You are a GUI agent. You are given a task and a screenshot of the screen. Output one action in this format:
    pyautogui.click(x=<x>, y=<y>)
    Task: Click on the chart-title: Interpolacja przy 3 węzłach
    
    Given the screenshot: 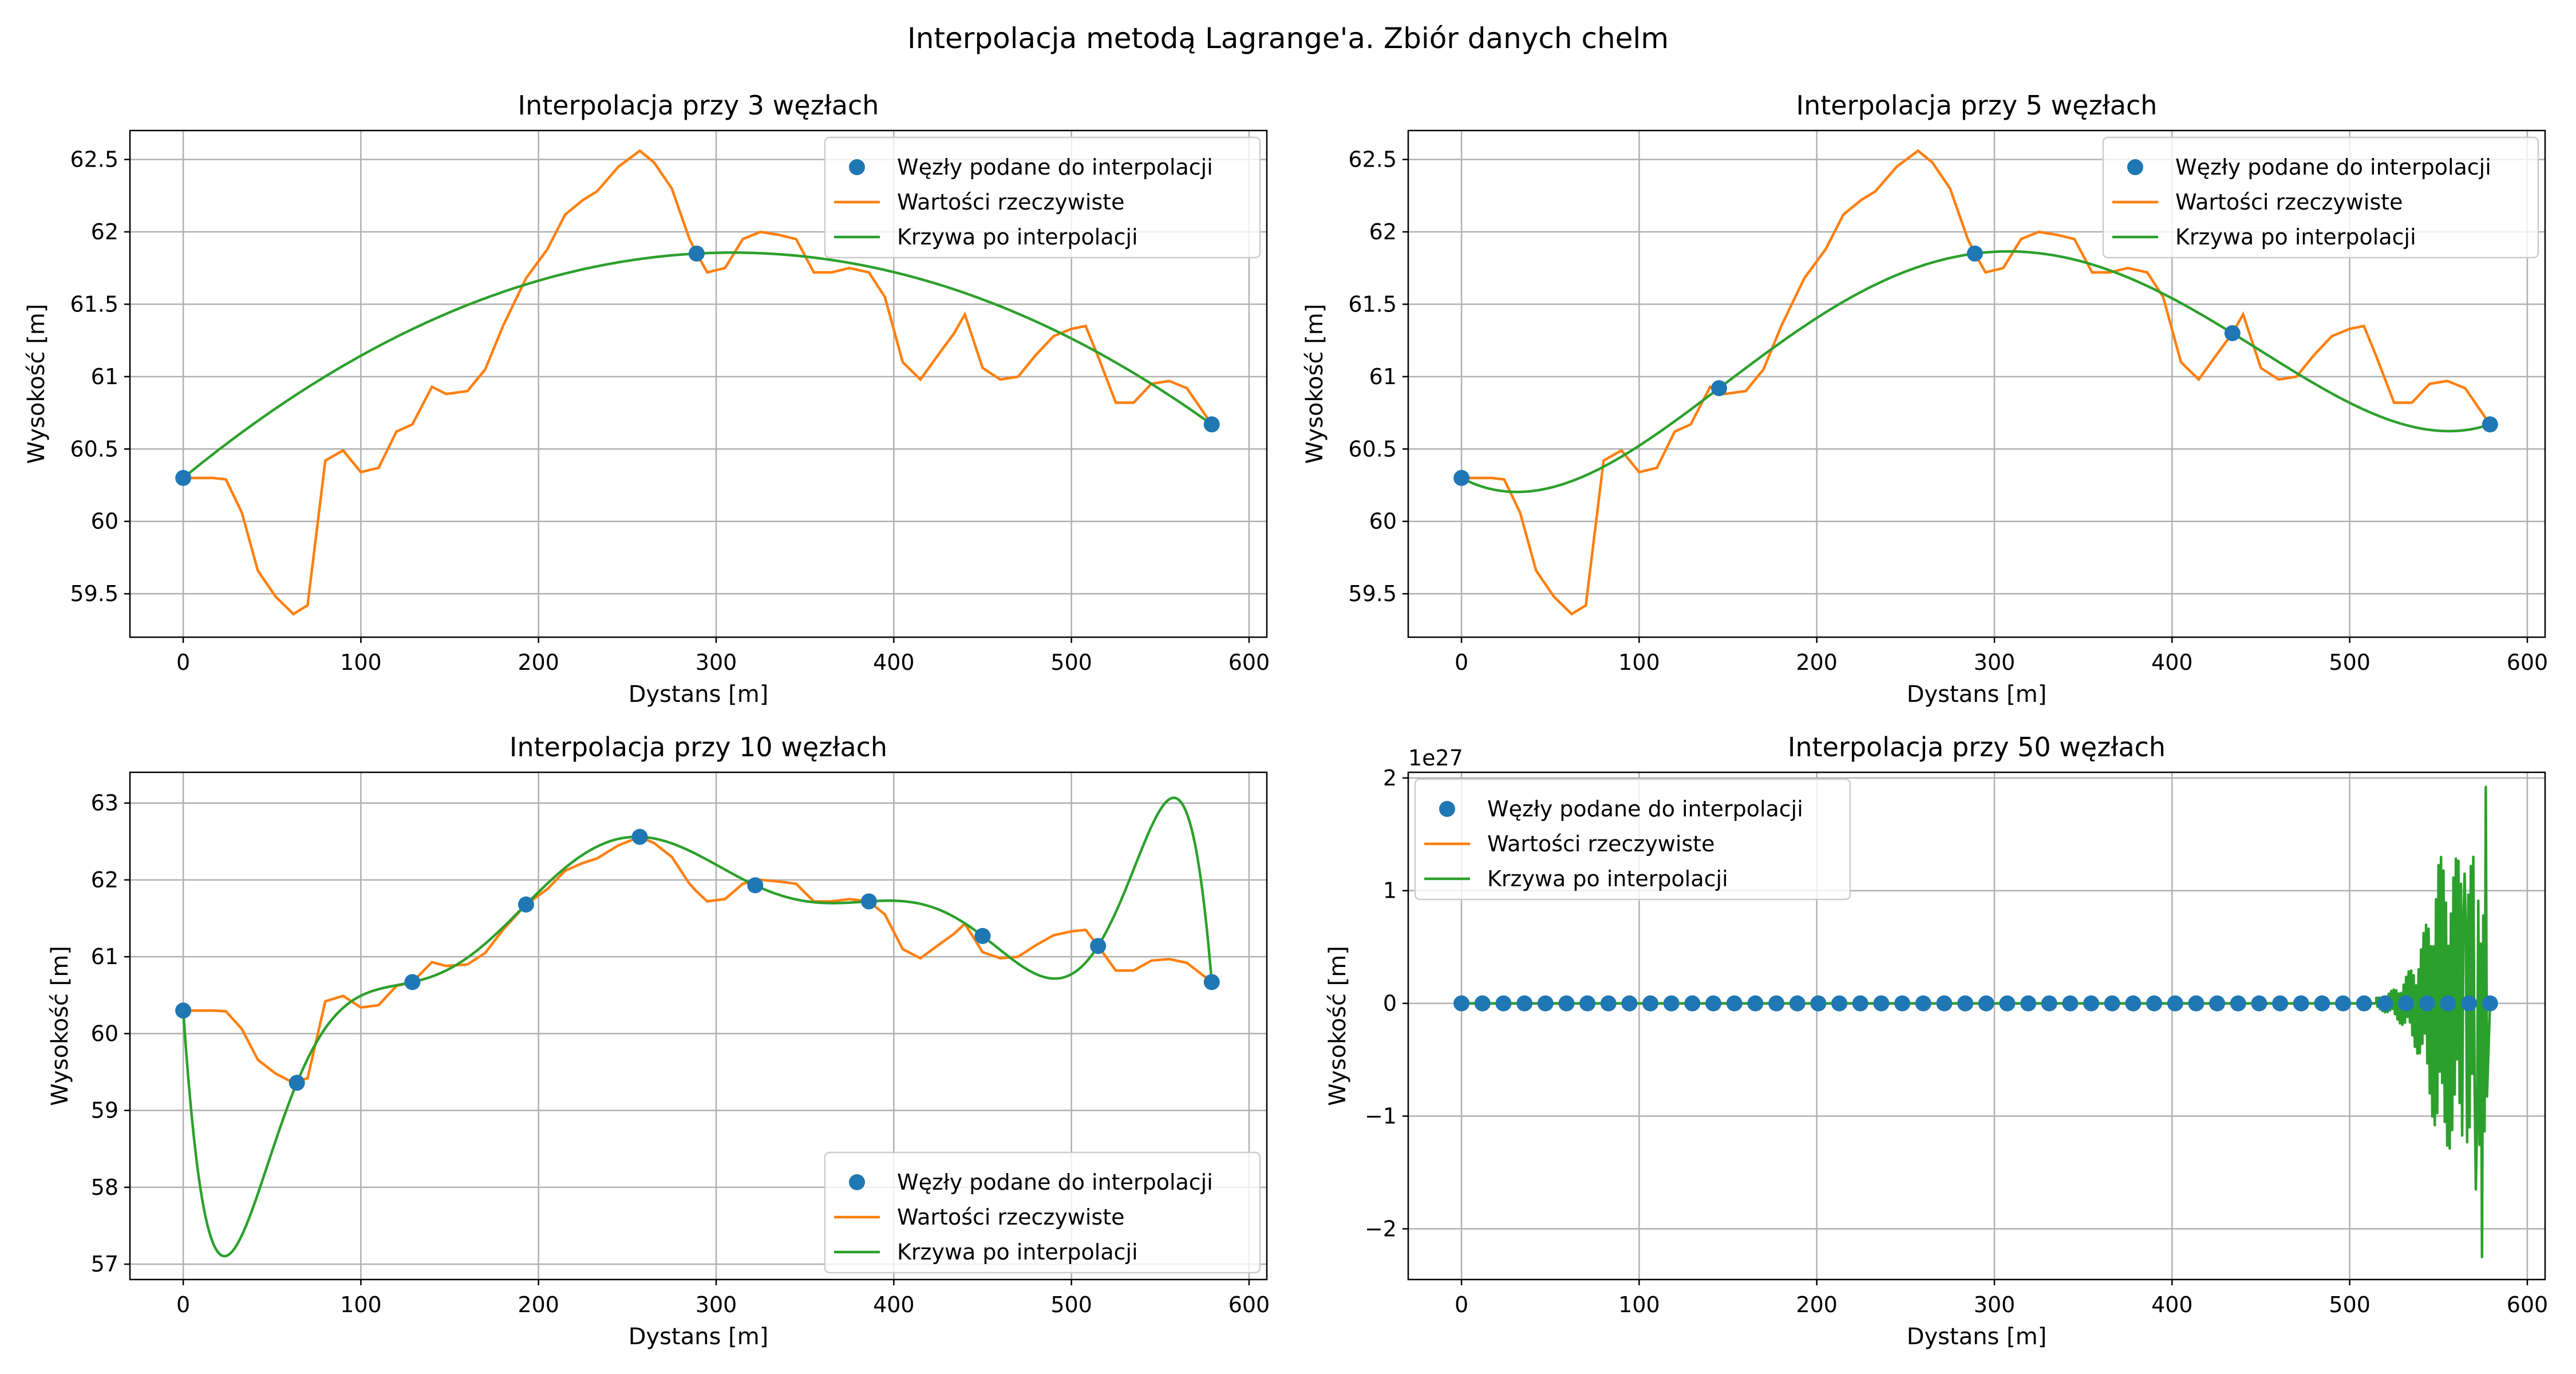 What is the action you would take?
    pyautogui.click(x=698, y=106)
    